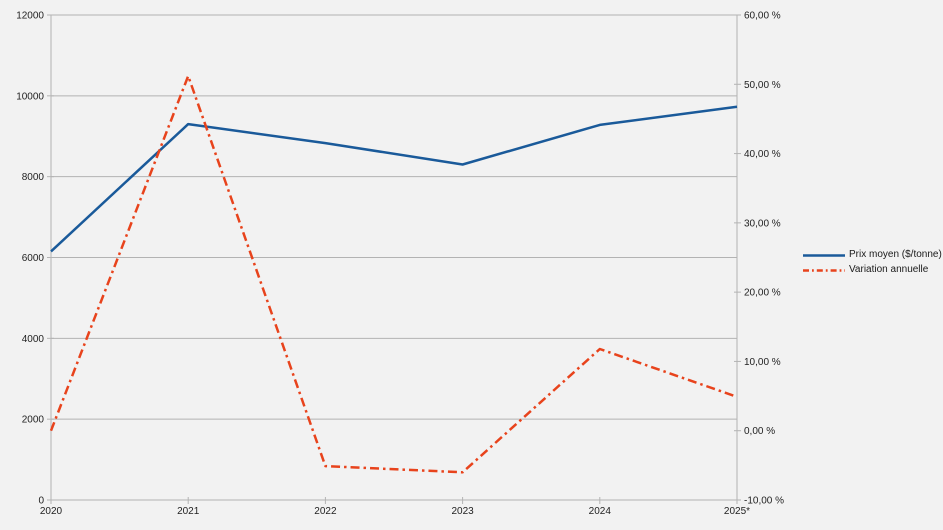 This screenshot has height=530, width=943. I want to click on right-axis-tick-label: 20,00 %, so click(762, 293).